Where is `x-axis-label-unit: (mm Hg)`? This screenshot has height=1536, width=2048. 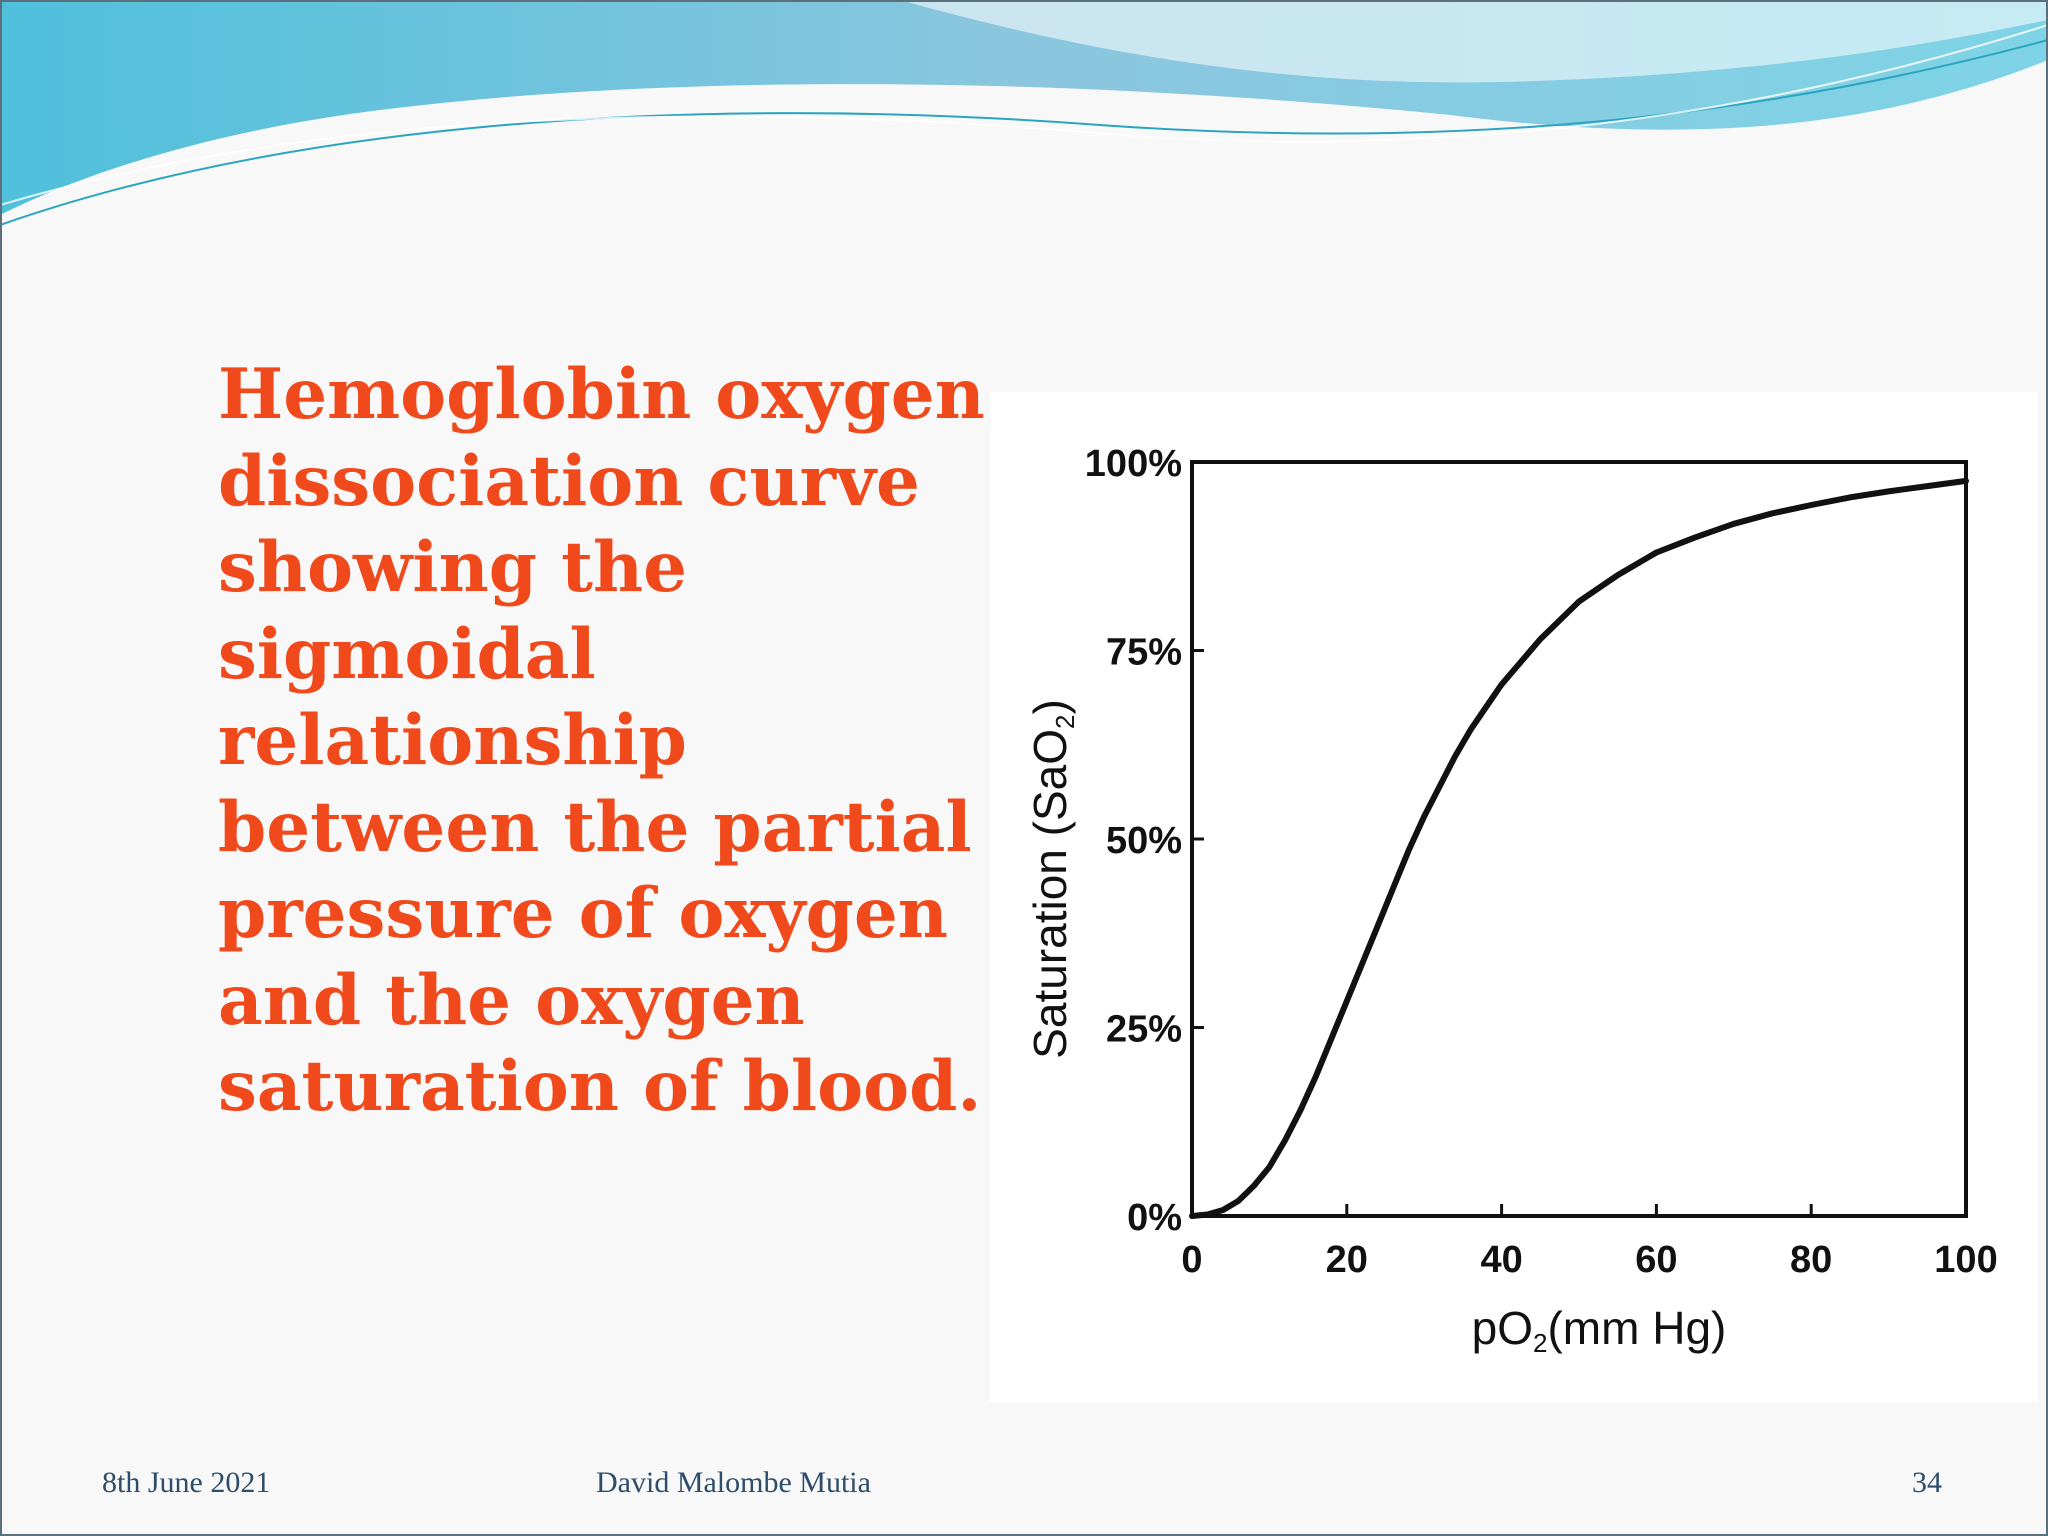 x-axis-label-unit: (mm Hg) is located at coordinates (1636, 1328).